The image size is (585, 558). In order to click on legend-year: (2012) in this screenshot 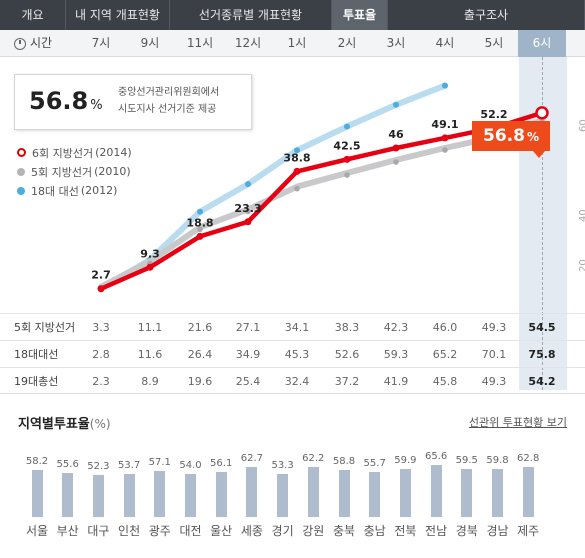, I will do `click(99, 190)`.